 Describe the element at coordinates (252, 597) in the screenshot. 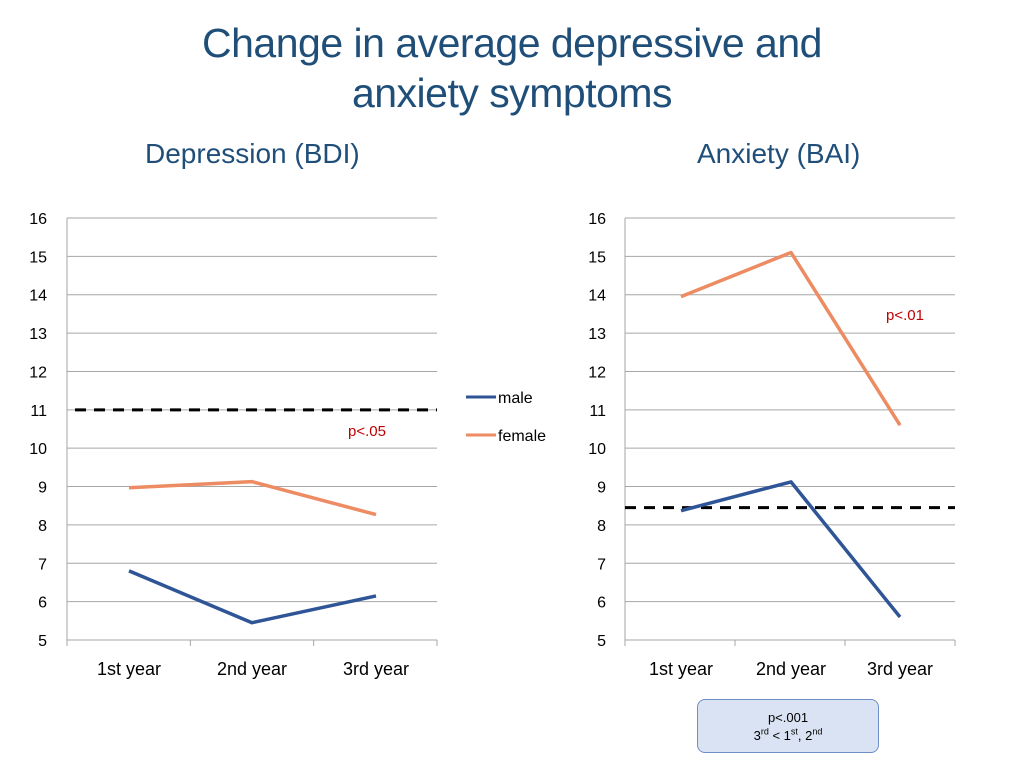

I see `depression-series-male` at that location.